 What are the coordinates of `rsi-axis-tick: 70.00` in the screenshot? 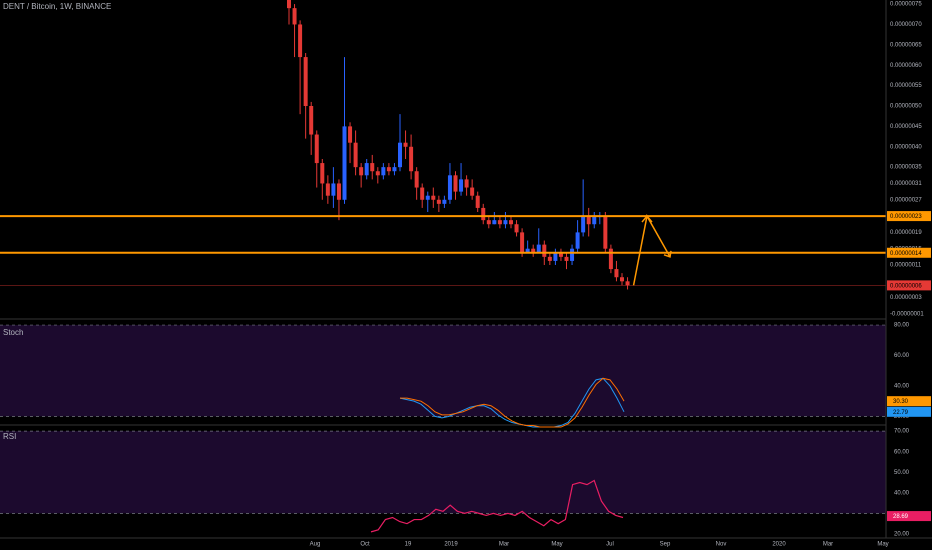 It's located at (902, 432).